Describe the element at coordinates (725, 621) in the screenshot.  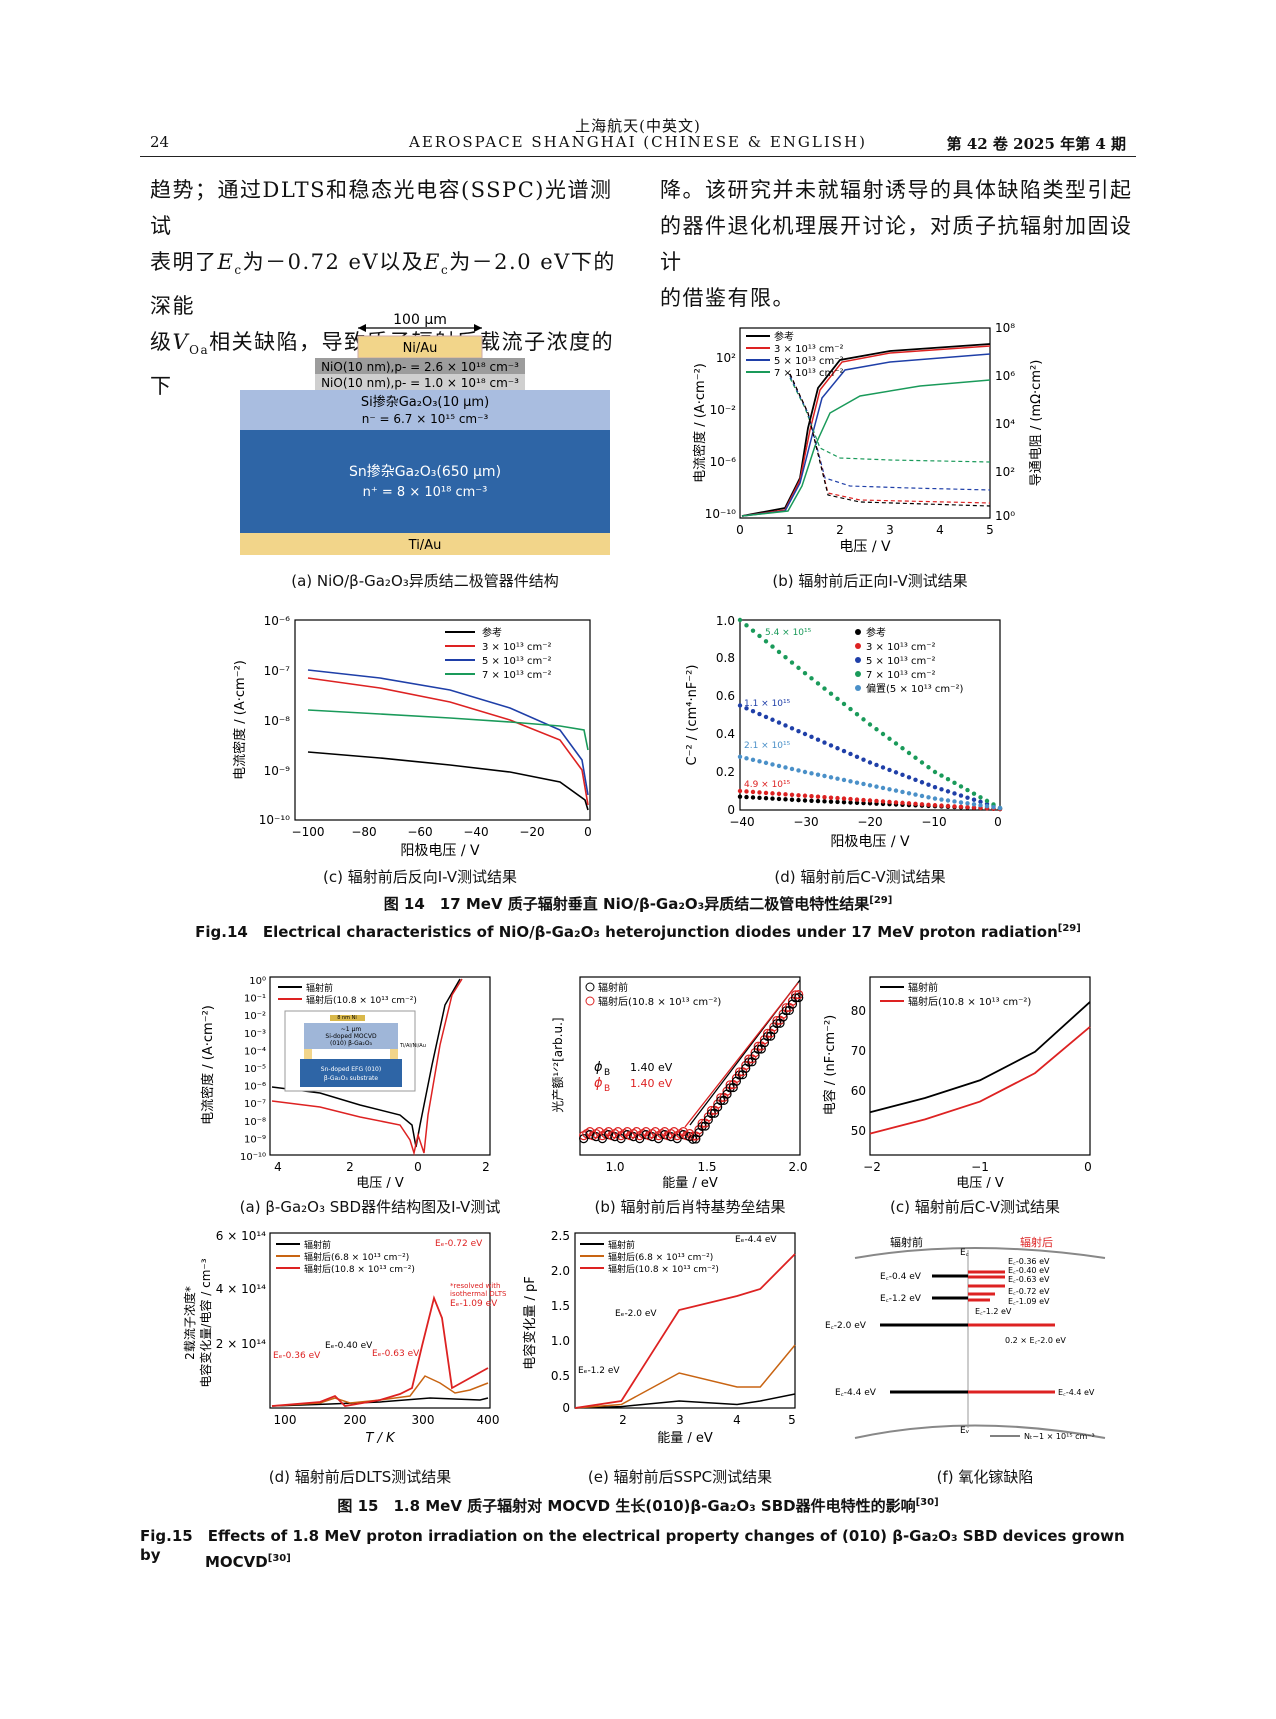
I see `svg-text: 1.0` at that location.